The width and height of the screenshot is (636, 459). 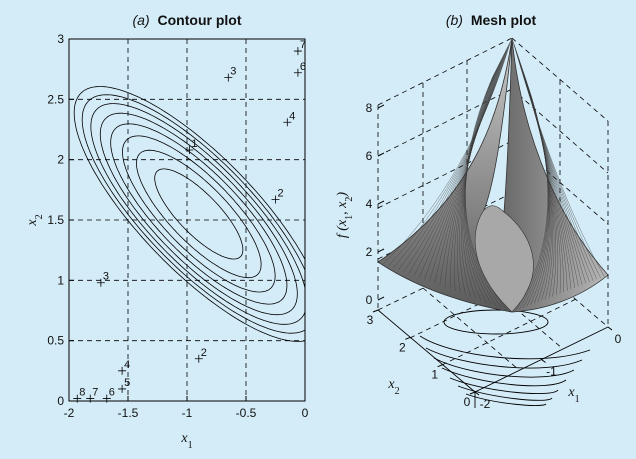 What do you see at coordinates (127, 383) in the screenshot?
I see `contour-label-5: 5` at bounding box center [127, 383].